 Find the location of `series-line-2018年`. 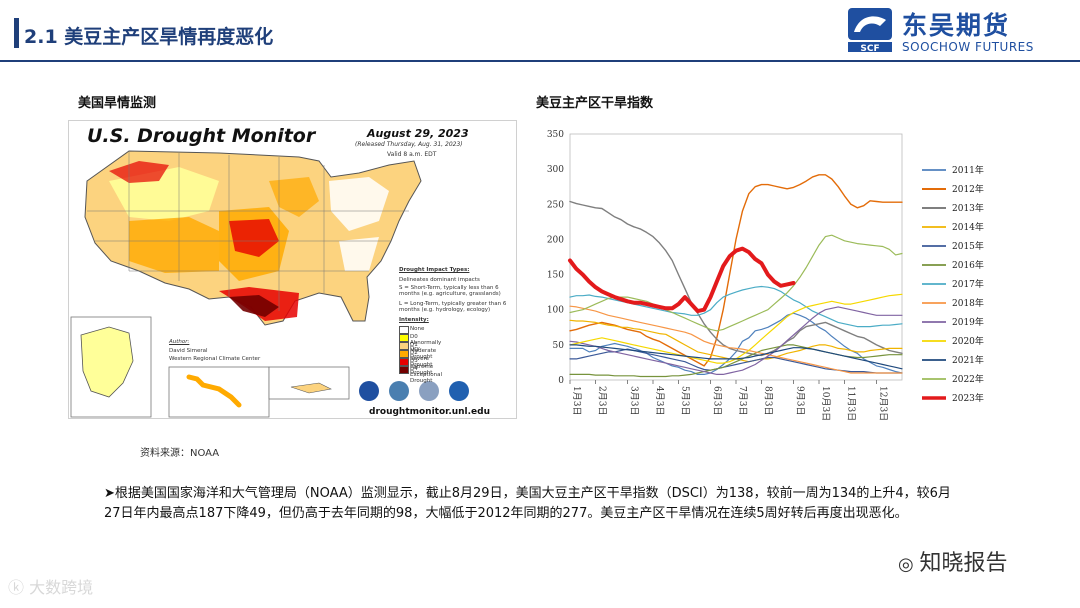

series-line-2018年 is located at coordinates (736, 339).